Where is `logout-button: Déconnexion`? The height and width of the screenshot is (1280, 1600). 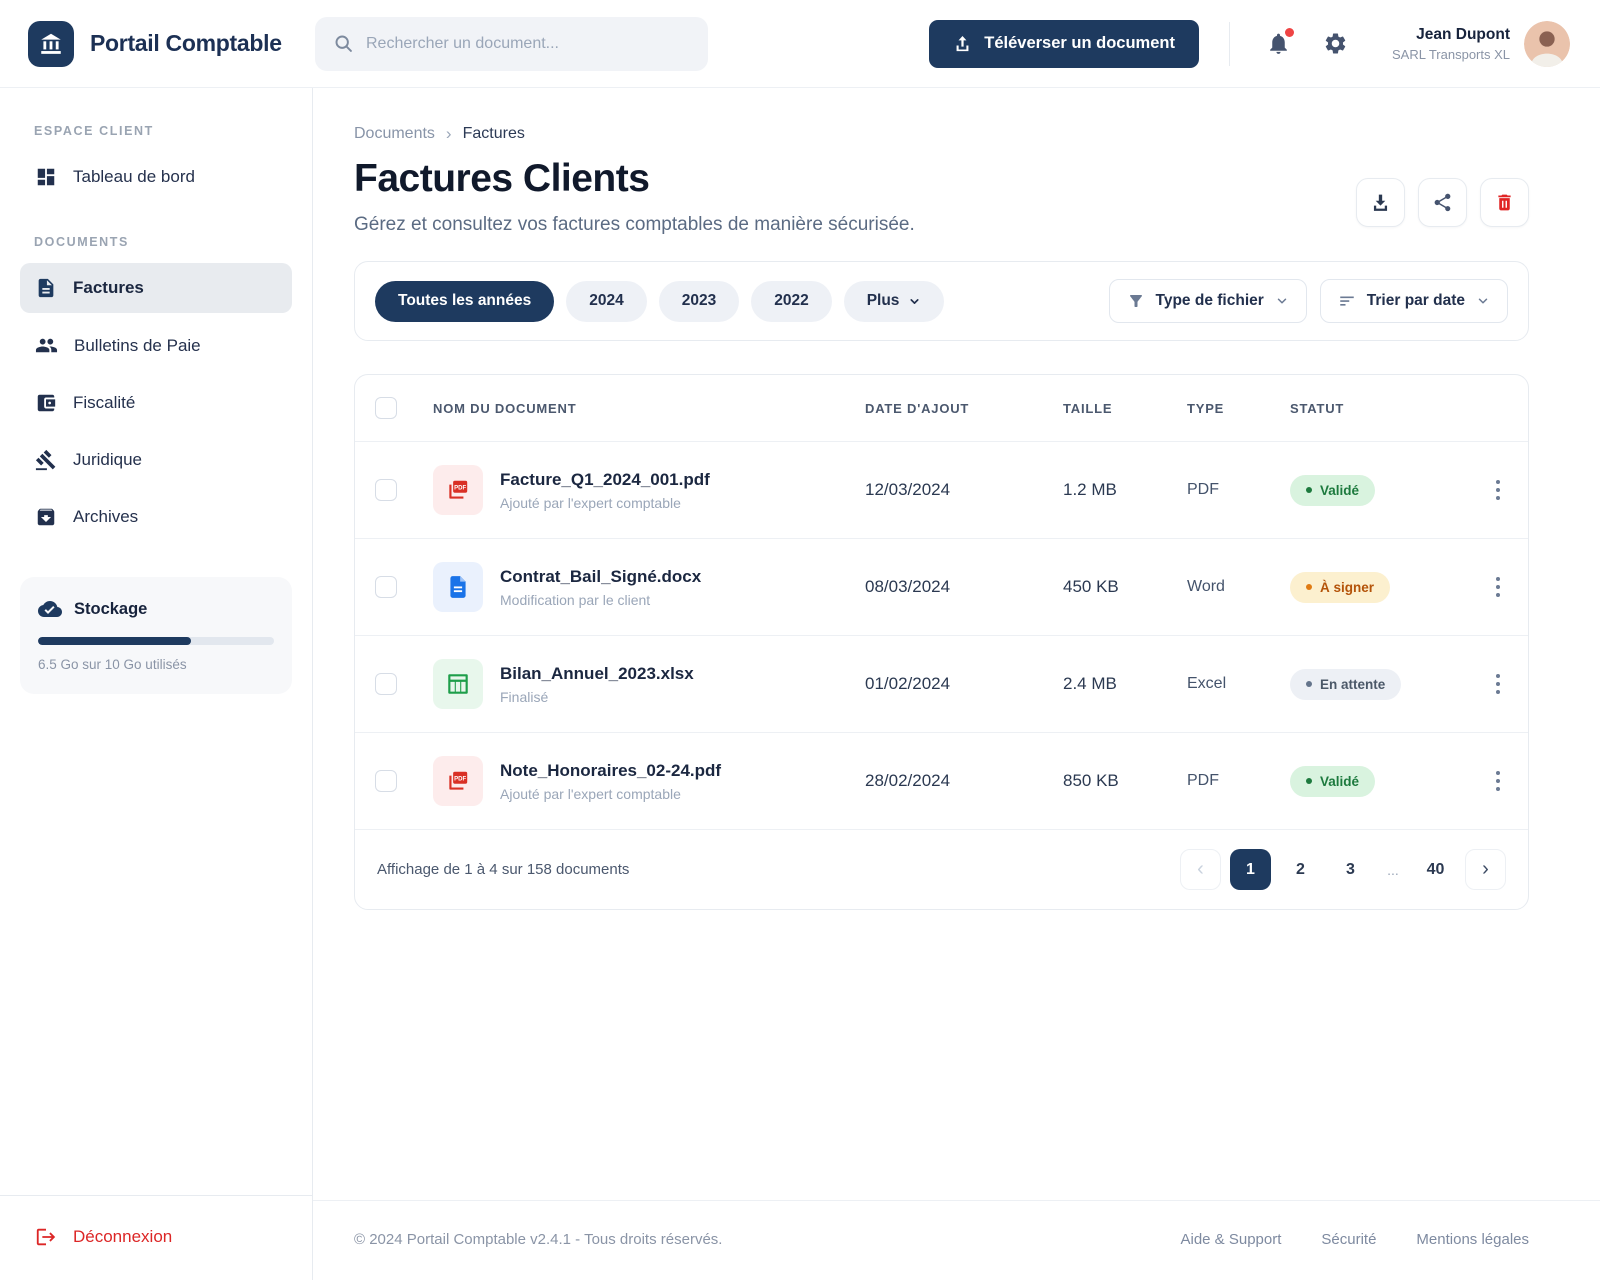 logout-button: Déconnexion is located at coordinates (156, 1237).